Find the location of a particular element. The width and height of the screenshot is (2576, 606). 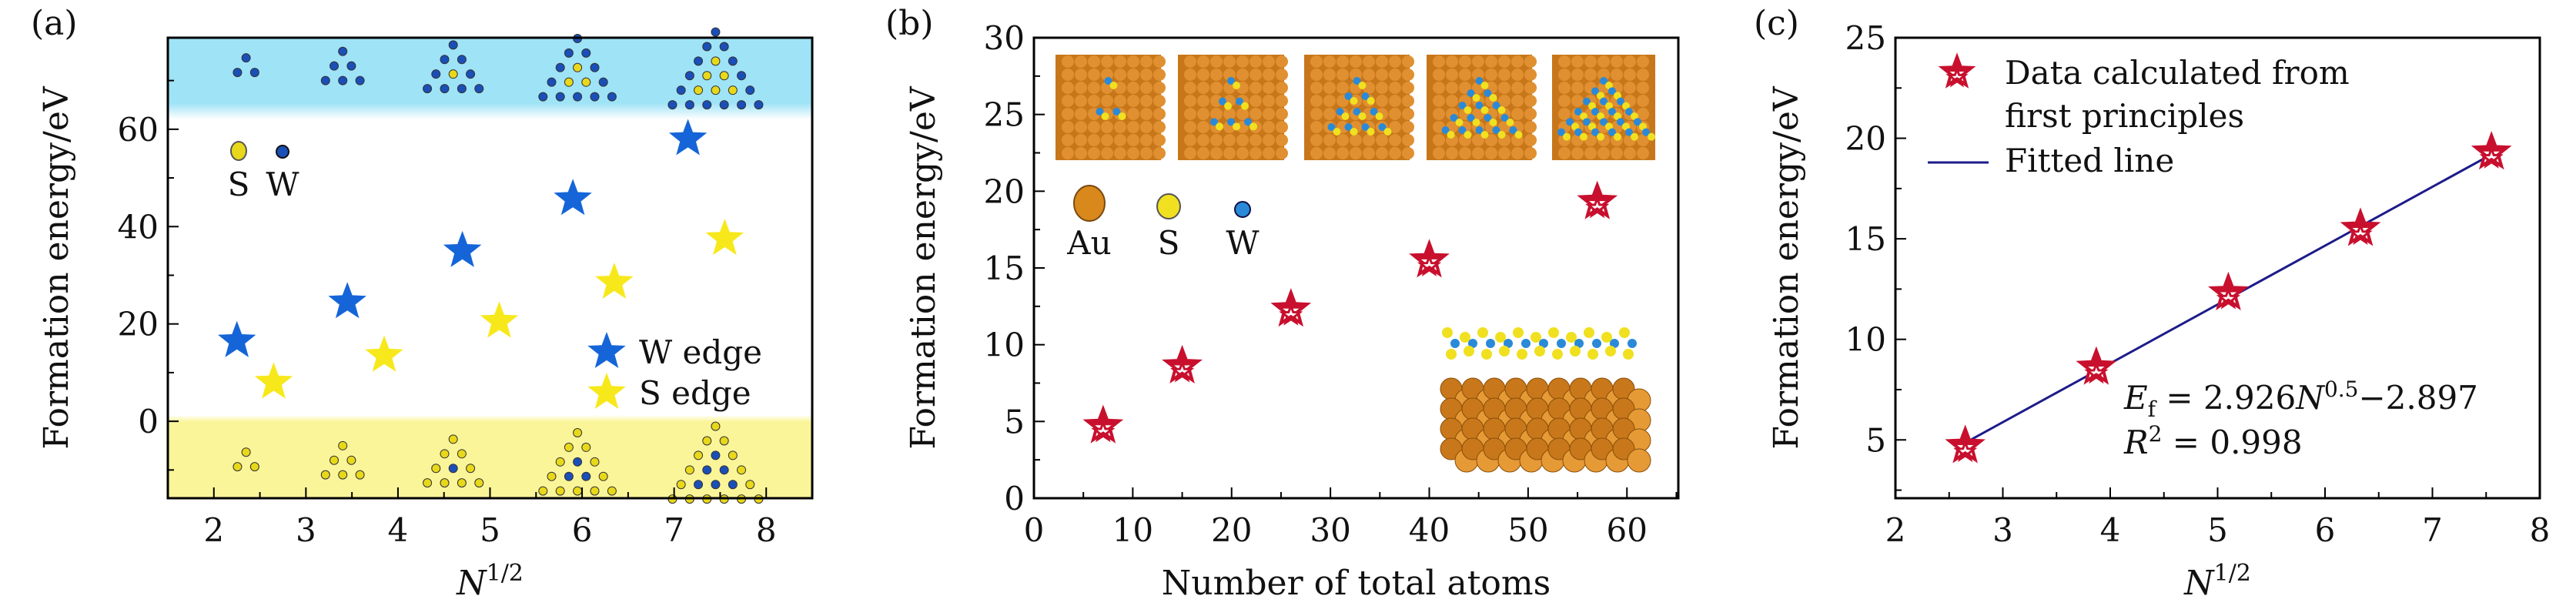

panel-label: (b) is located at coordinates (909, 23).